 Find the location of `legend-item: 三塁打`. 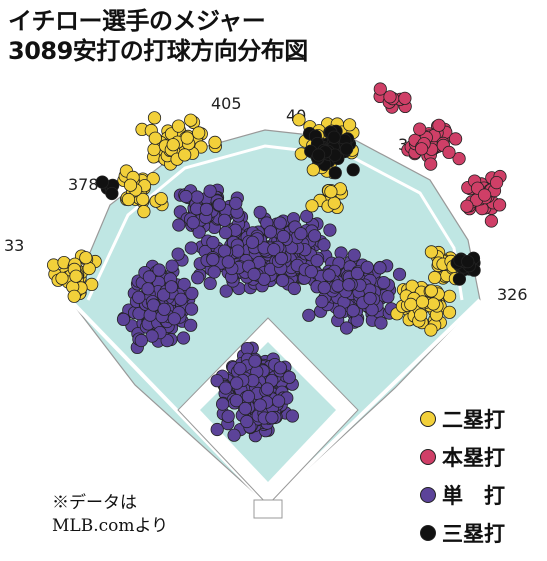

legend-item: 三塁打 is located at coordinates (462, 533).